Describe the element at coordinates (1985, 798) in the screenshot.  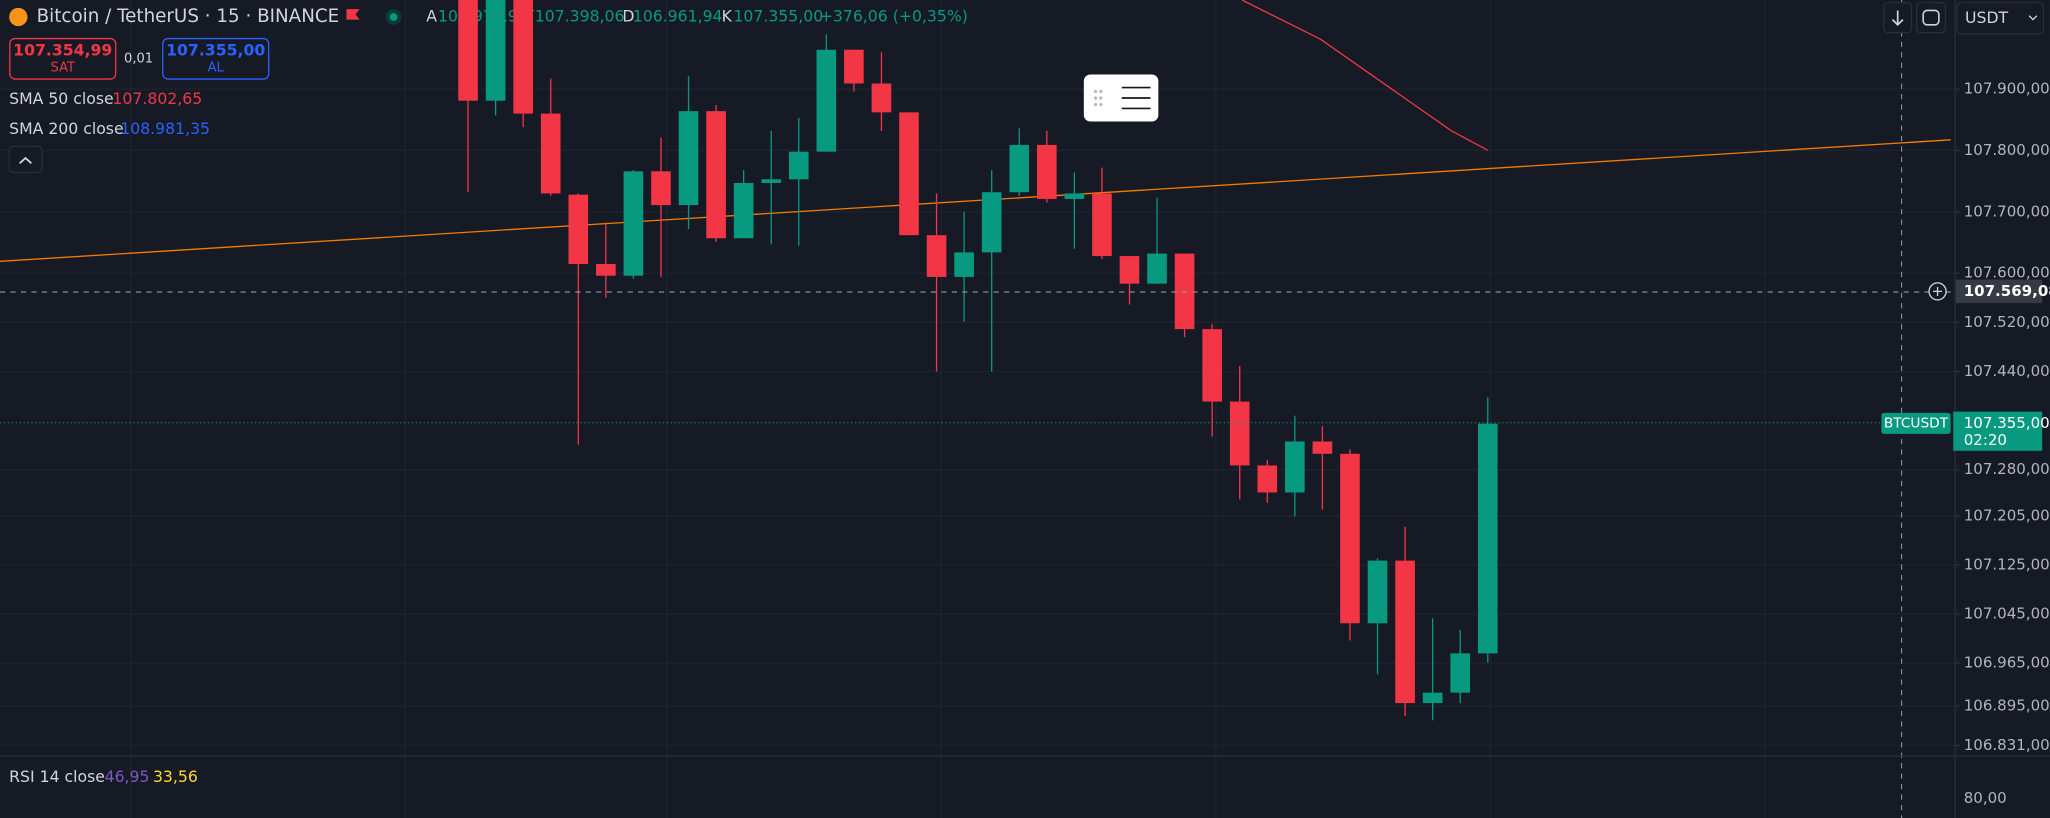
I see `rsi-tick: 80,00` at that location.